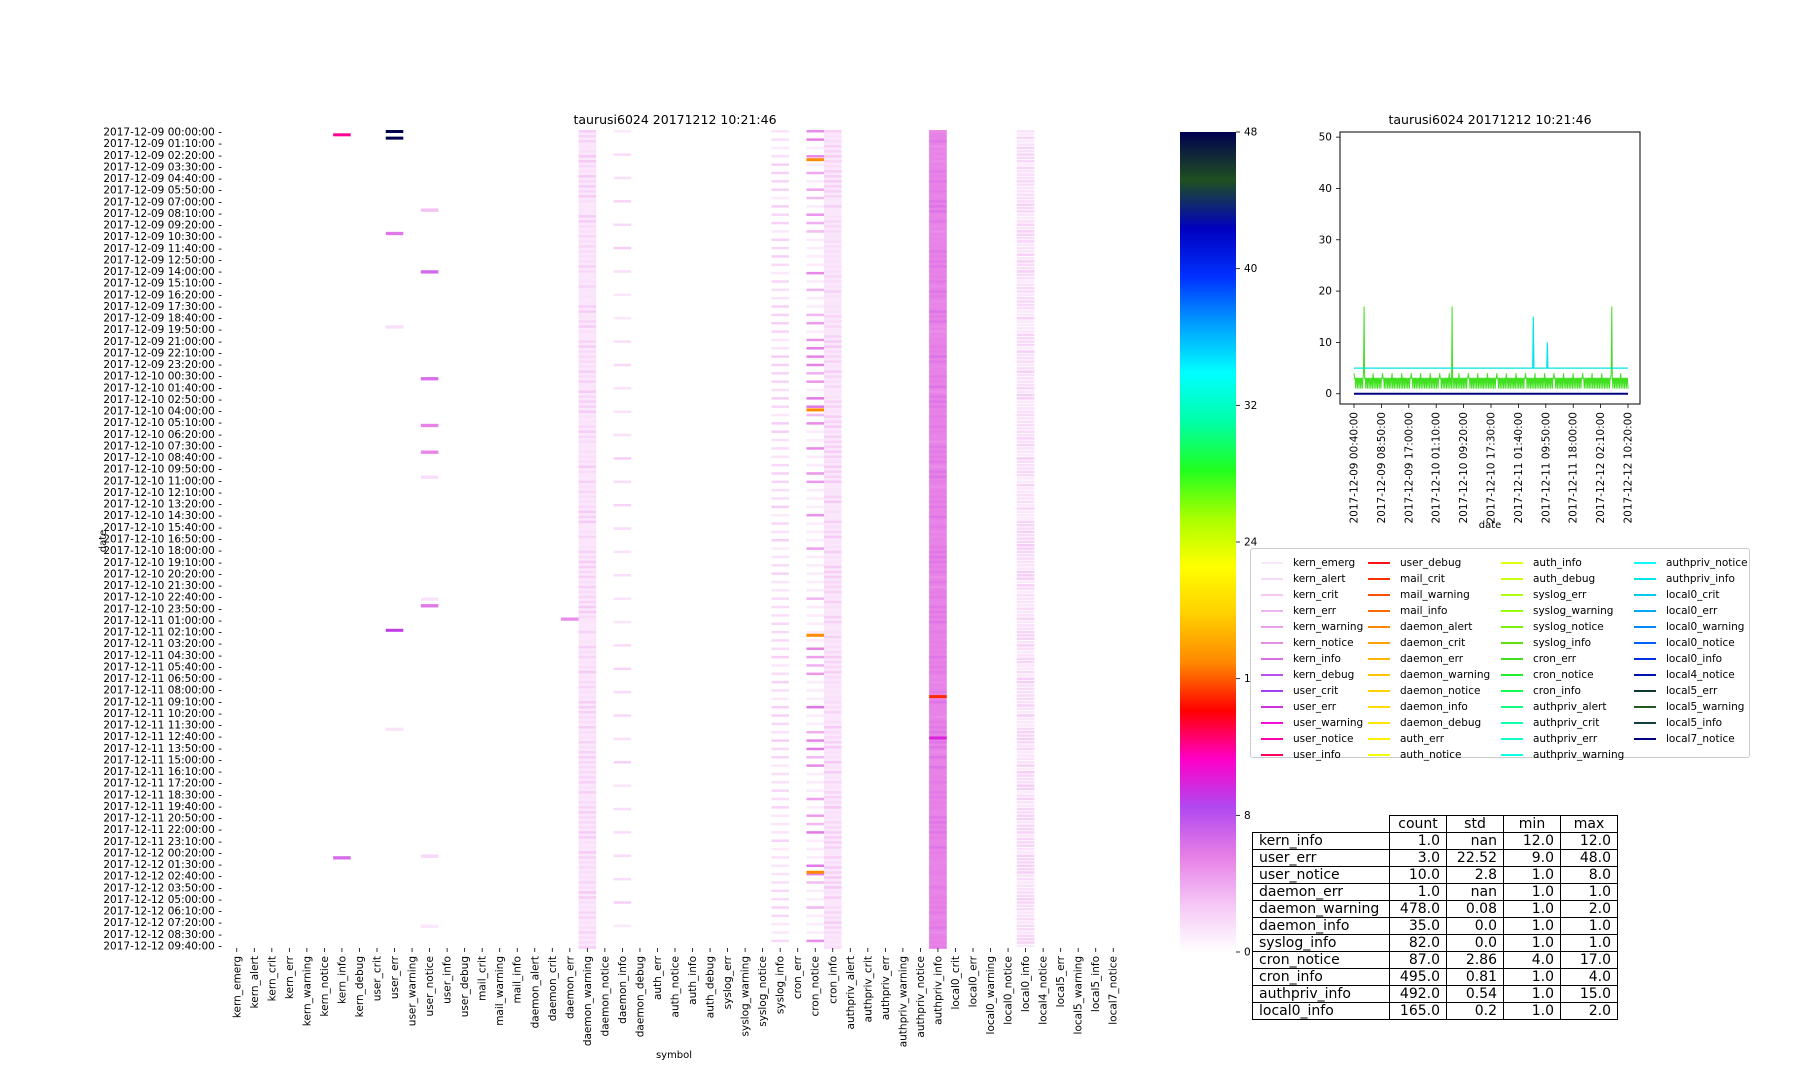  What do you see at coordinates (1325, 138) in the screenshot?
I see `line-y-tick-label: 50` at bounding box center [1325, 138].